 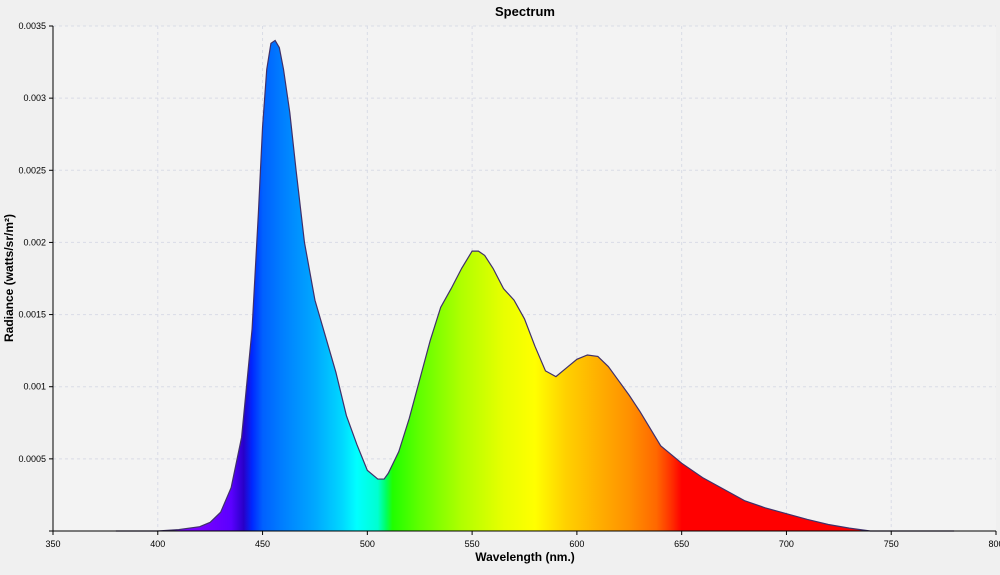 What do you see at coordinates (32, 26) in the screenshot?
I see `y-tick-label: 0.0035` at bounding box center [32, 26].